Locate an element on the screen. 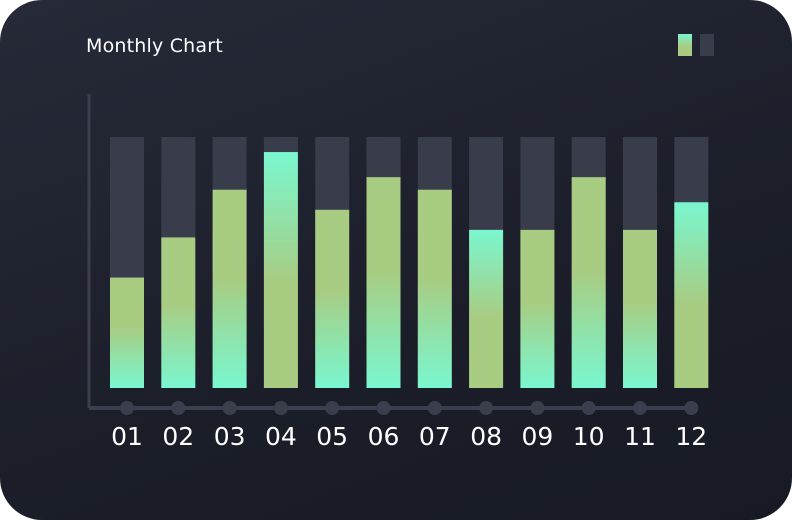 Image resolution: width=792 pixels, height=520 pixels. x-tick-label: 12 is located at coordinates (691, 436).